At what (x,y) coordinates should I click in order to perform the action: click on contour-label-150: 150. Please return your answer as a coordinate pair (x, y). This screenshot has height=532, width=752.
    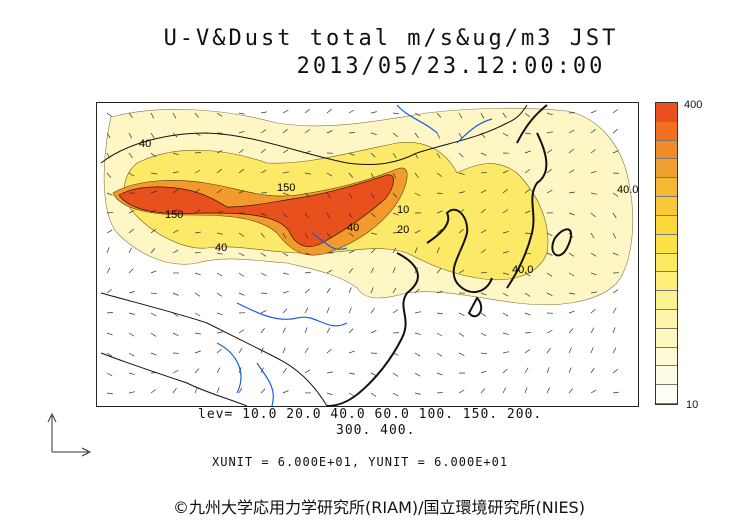
    Looking at the image, I should click on (286, 188).